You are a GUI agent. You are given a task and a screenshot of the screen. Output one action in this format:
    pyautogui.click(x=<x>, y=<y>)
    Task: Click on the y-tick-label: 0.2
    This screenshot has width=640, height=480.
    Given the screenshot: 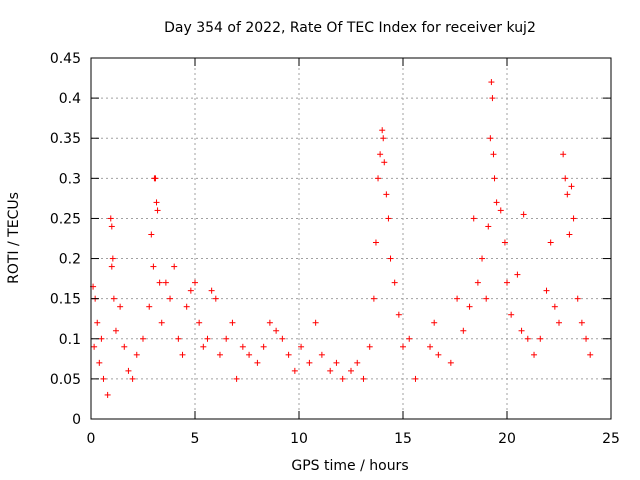 What is the action you would take?
    pyautogui.click(x=70, y=260)
    